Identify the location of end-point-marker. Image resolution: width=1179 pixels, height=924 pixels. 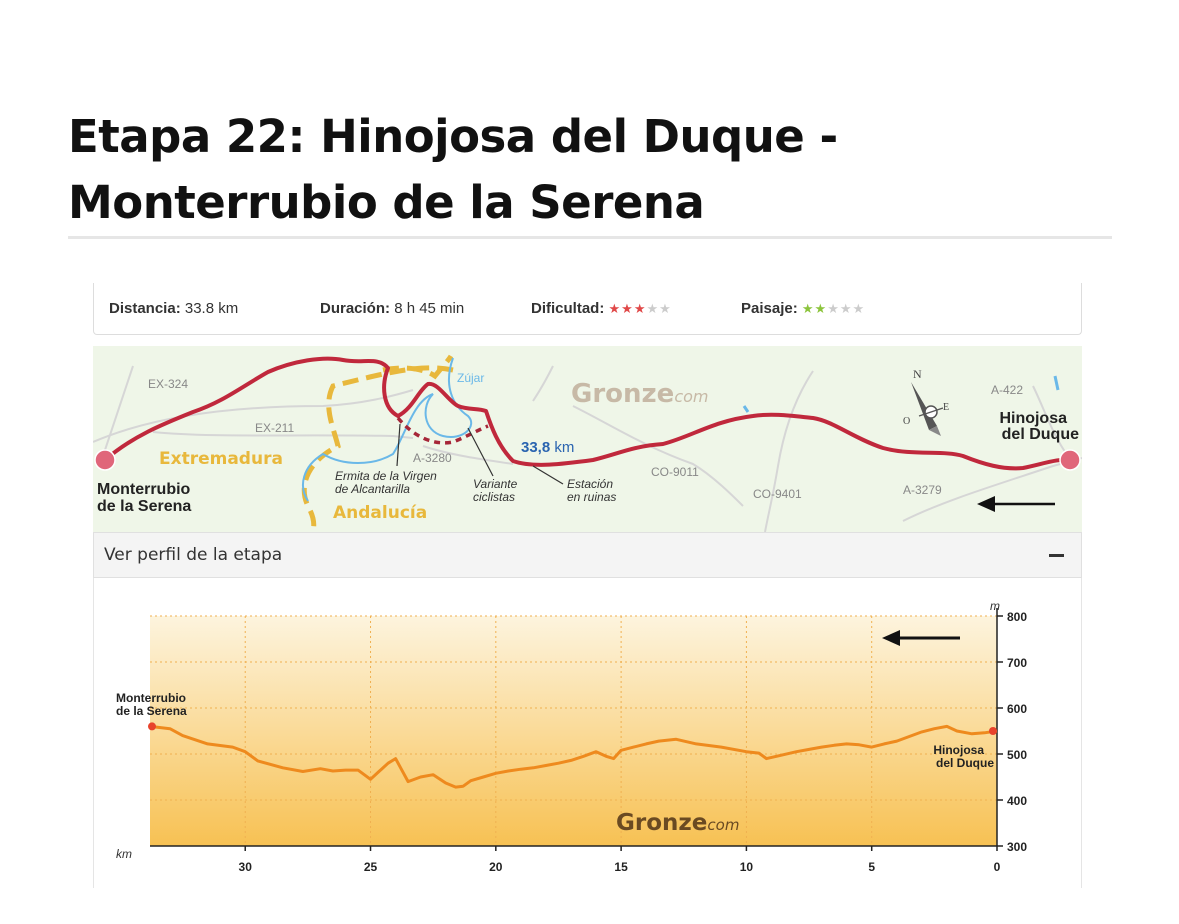
(1070, 460).